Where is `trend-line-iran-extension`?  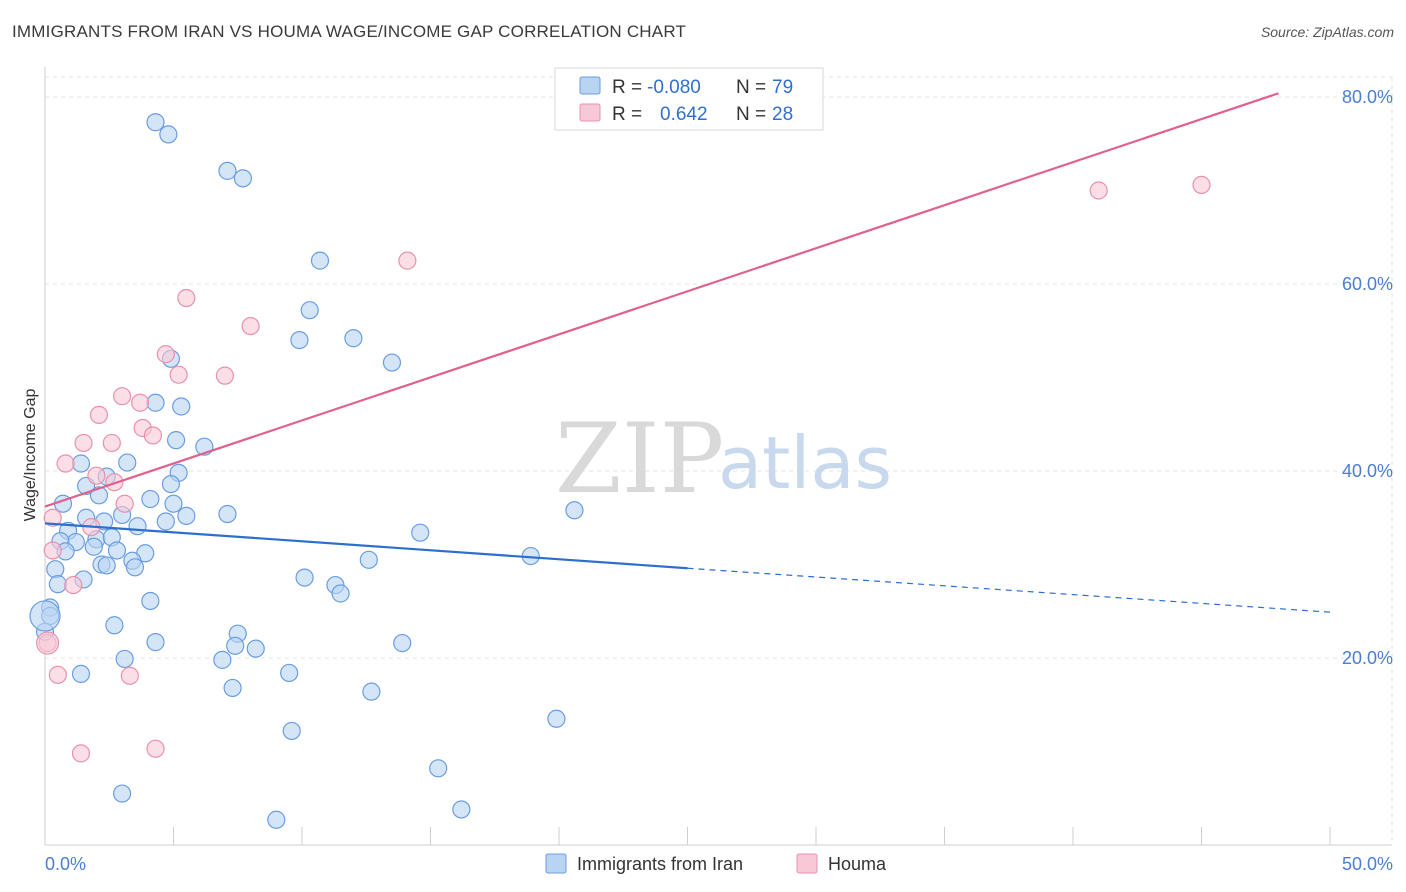 trend-line-iran-extension is located at coordinates (1009, 590).